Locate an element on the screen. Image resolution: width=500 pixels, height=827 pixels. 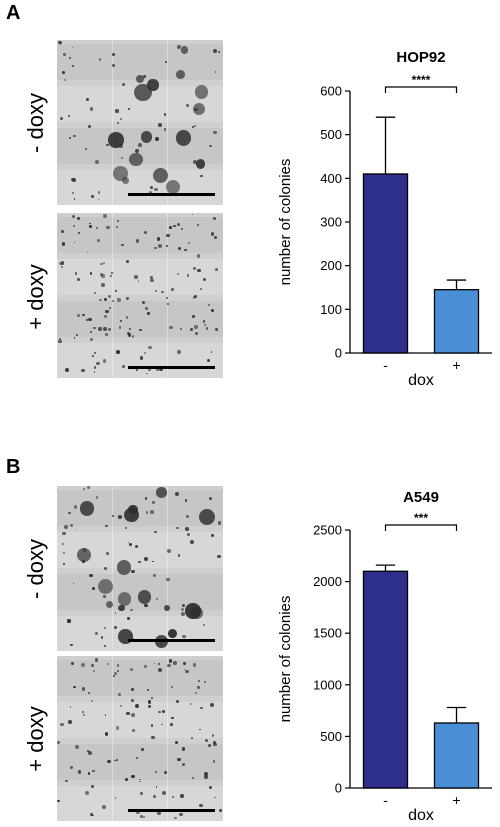
y-tick-label: 2000 is located at coordinates (327, 581).